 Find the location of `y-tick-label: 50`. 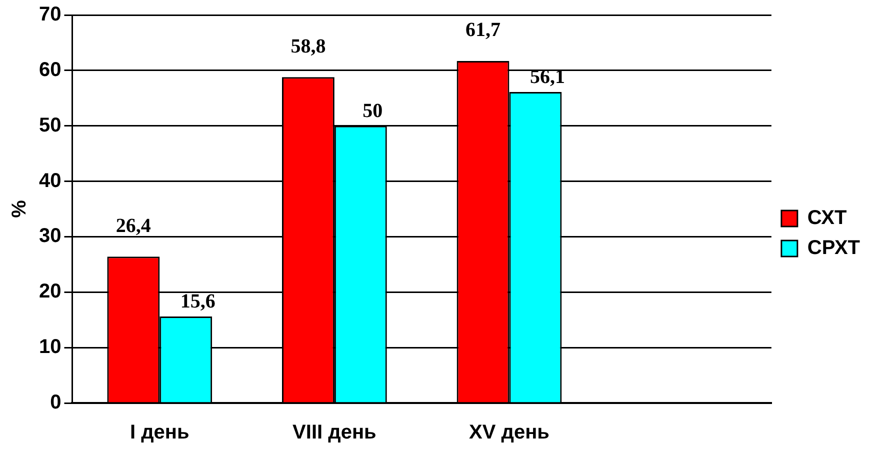

y-tick-label: 50 is located at coordinates (50, 125).